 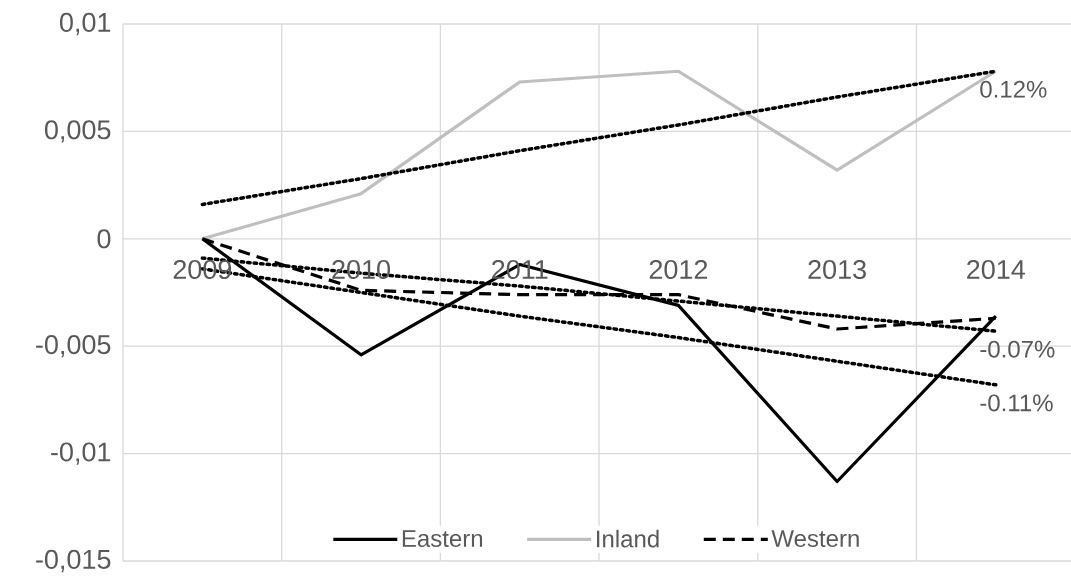 What do you see at coordinates (837, 269) in the screenshot?
I see `x-tick-label: 2013` at bounding box center [837, 269].